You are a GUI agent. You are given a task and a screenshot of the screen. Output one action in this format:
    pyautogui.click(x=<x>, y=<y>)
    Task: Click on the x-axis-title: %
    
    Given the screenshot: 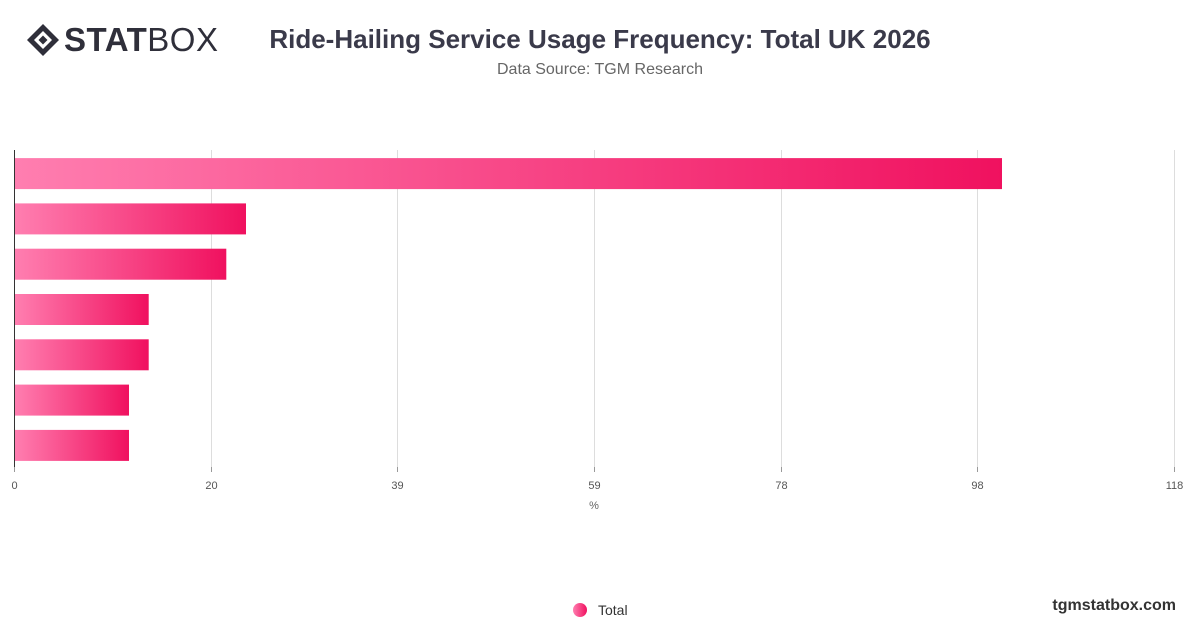 What is the action you would take?
    pyautogui.click(x=594, y=506)
    